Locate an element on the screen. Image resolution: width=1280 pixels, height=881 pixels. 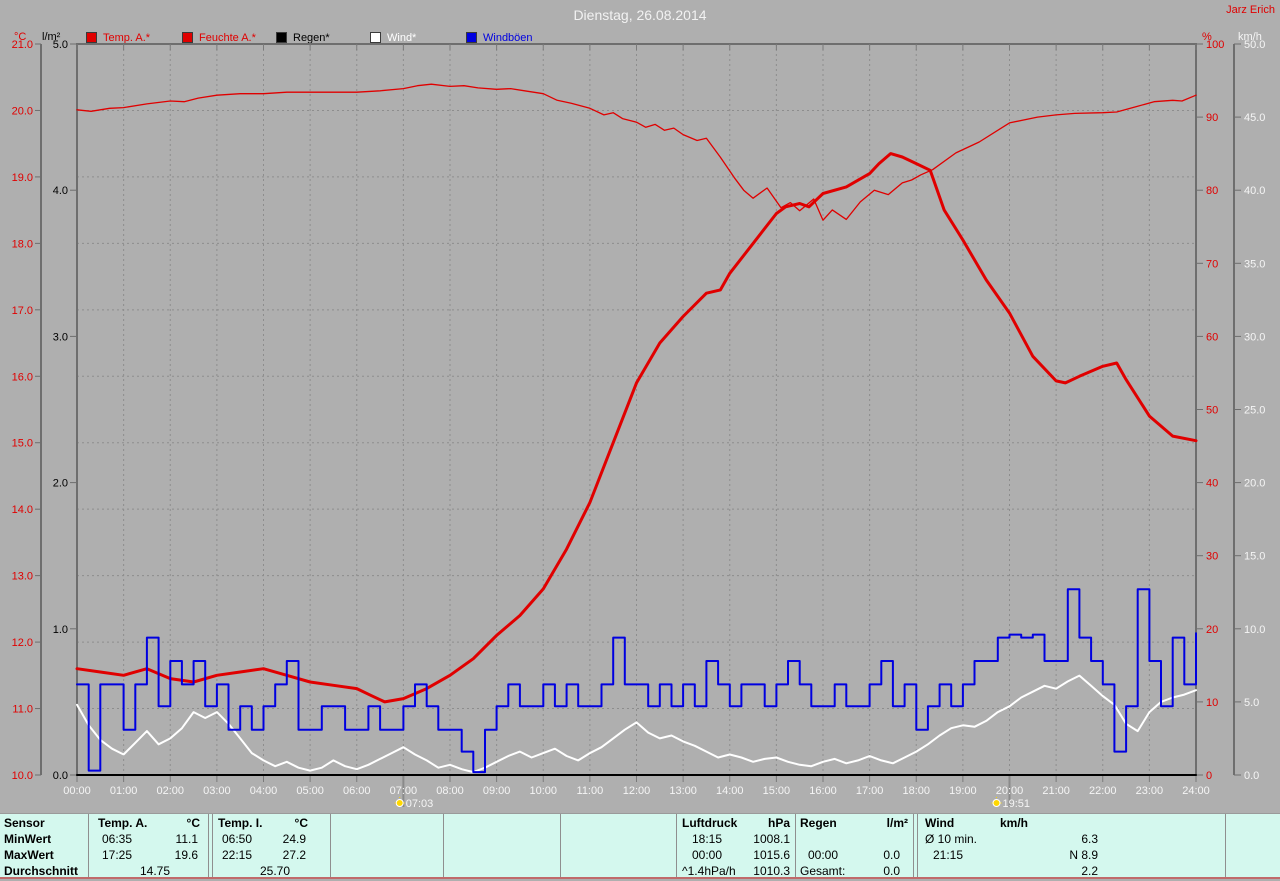
temp-a-max-value: 19.6 is located at coordinates (186, 855).